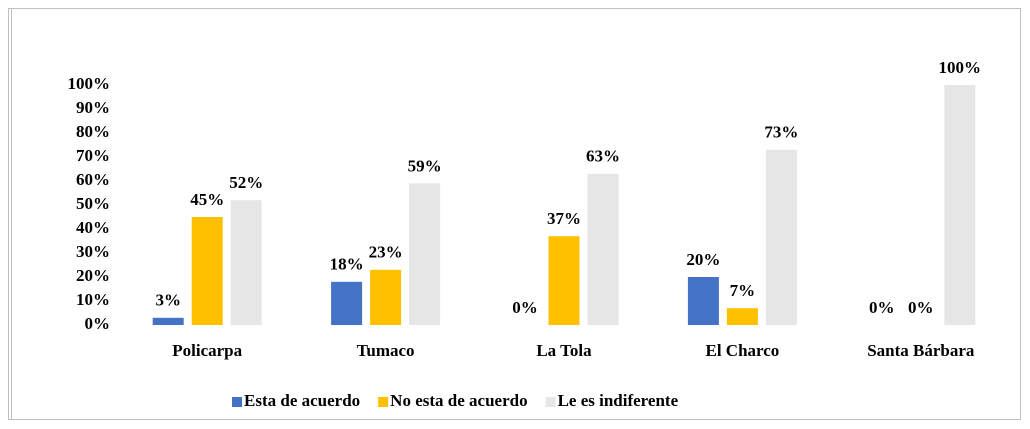  Describe the element at coordinates (98, 323) in the screenshot. I see `y-tick-label: 0%` at that location.